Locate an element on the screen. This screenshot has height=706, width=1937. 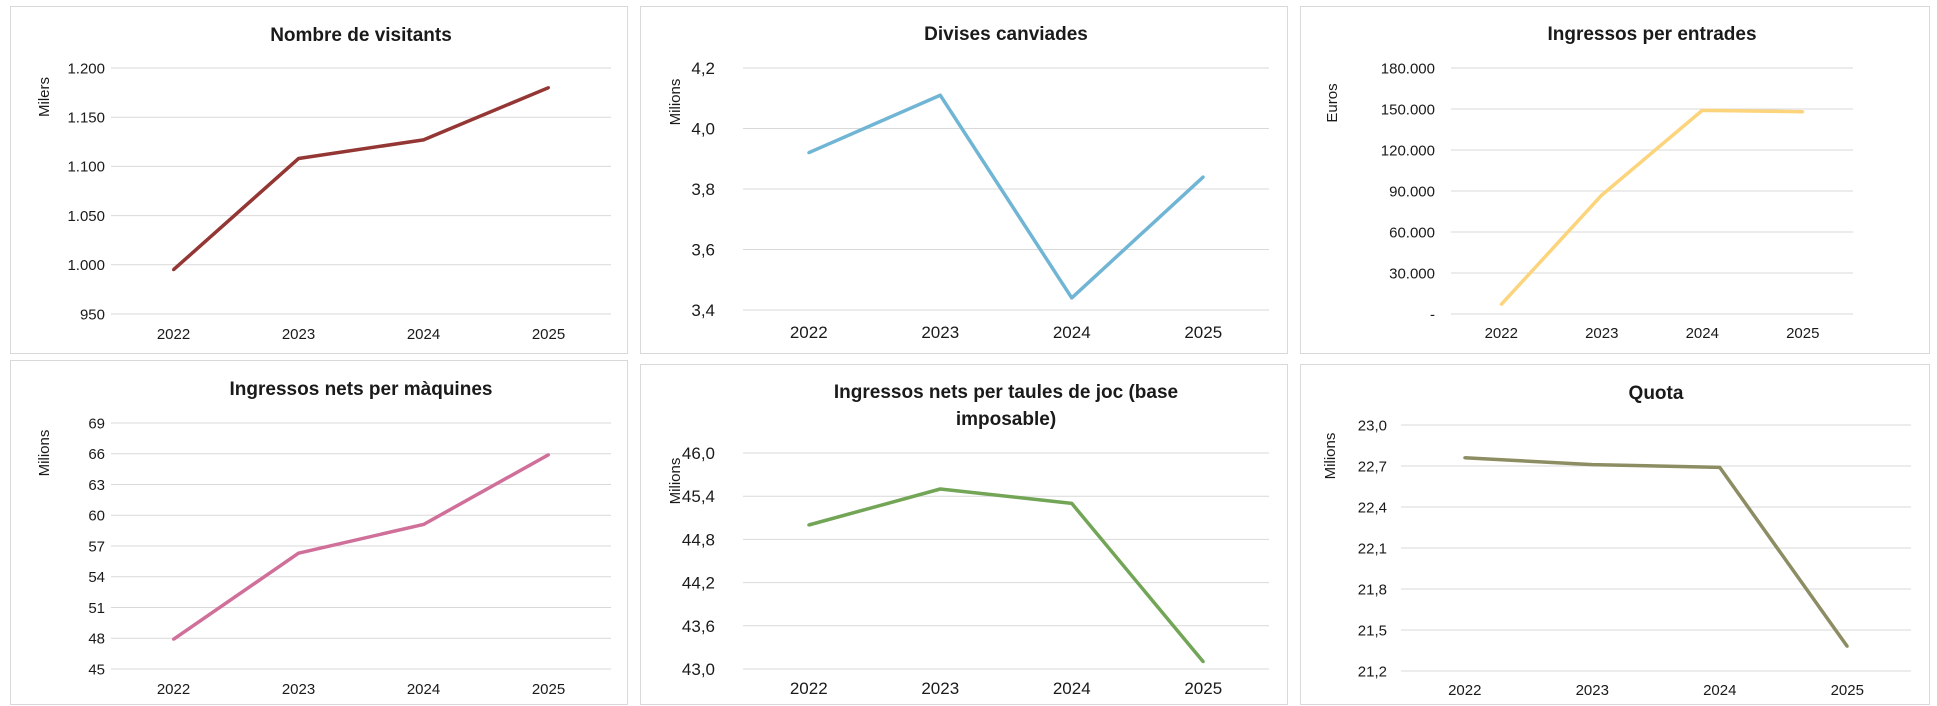
y-tick-label: 54 is located at coordinates (96, 577).